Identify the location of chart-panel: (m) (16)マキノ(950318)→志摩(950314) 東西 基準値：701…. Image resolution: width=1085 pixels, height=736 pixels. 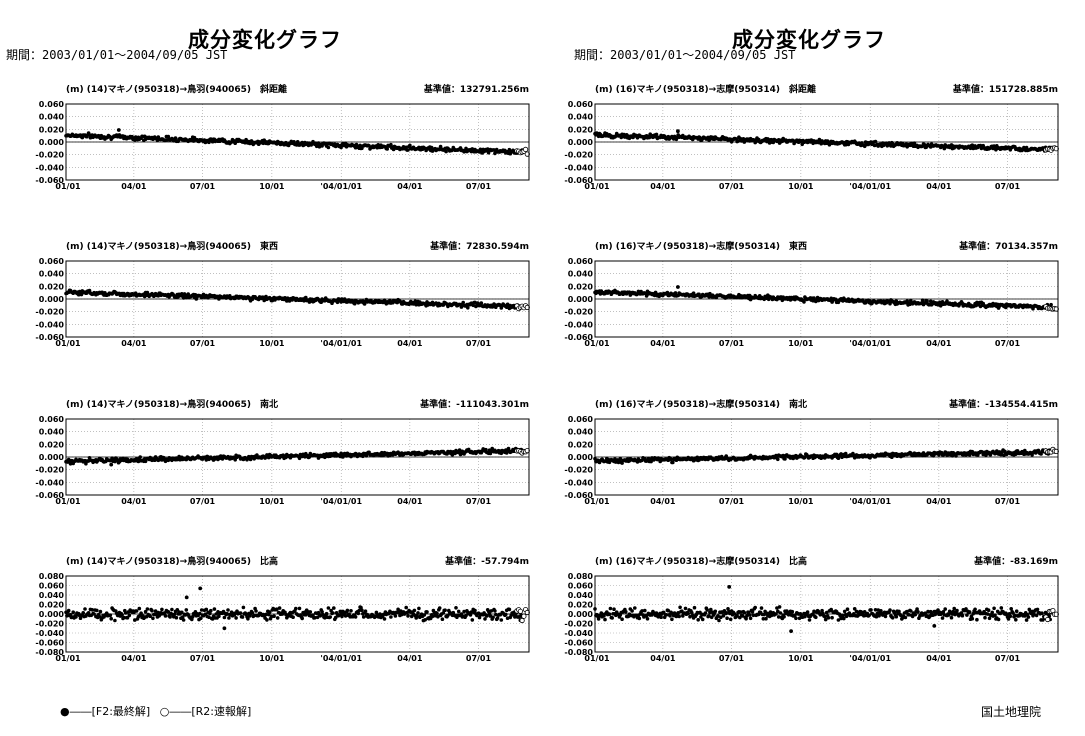
(801, 297).